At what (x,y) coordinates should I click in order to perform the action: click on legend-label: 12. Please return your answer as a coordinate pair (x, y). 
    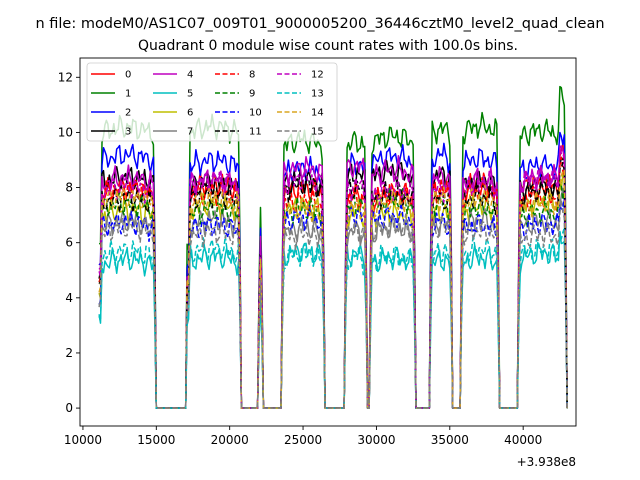
    Looking at the image, I should click on (317, 75).